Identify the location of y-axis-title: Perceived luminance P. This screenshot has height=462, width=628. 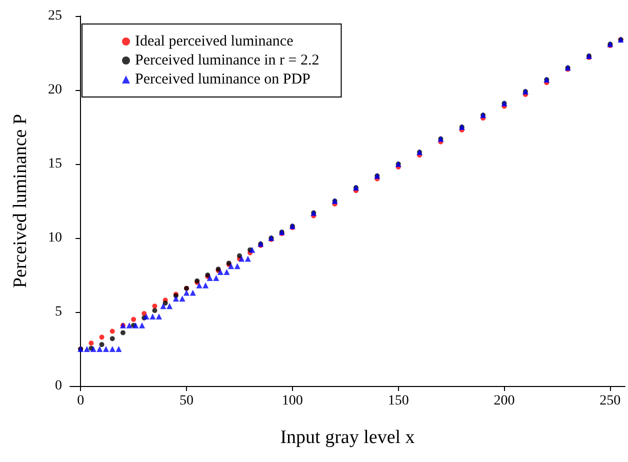
(20, 201).